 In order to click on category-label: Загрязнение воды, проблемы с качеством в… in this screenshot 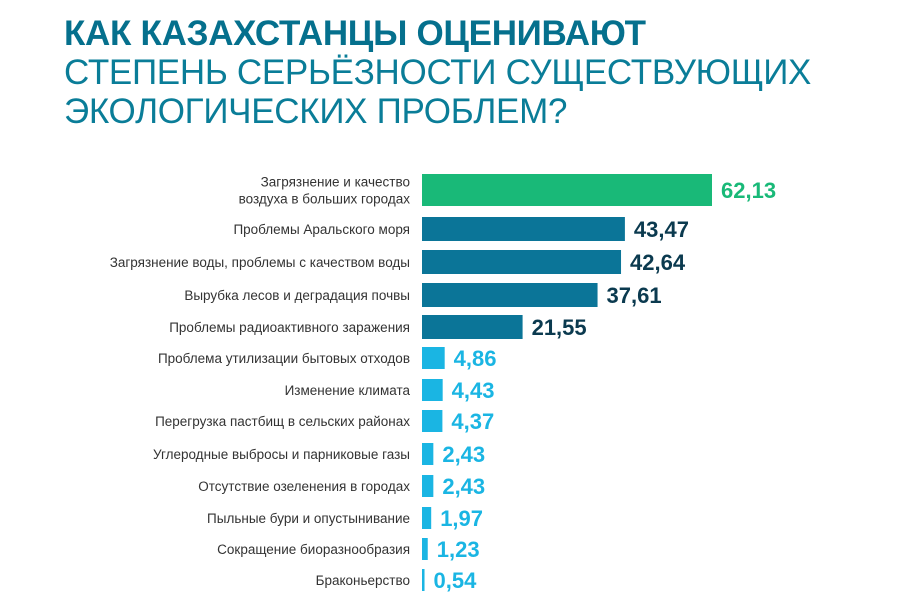, I will do `click(260, 262)`.